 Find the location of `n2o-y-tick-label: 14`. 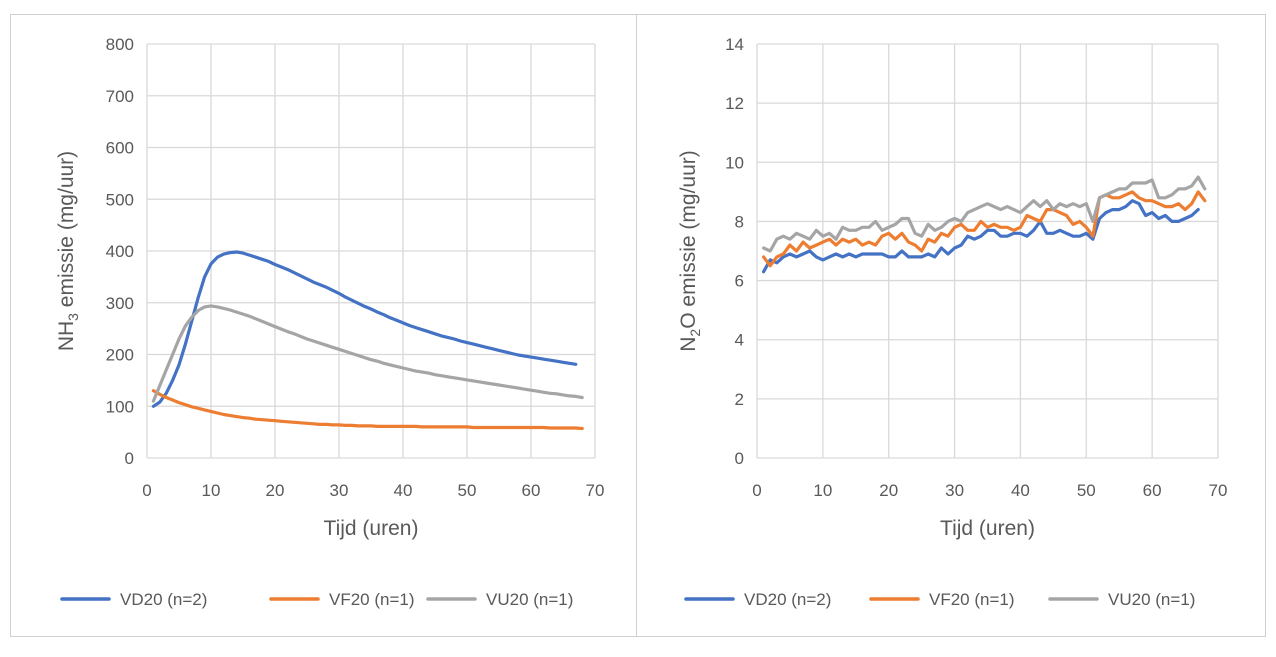

n2o-y-tick-label: 14 is located at coordinates (734, 44).